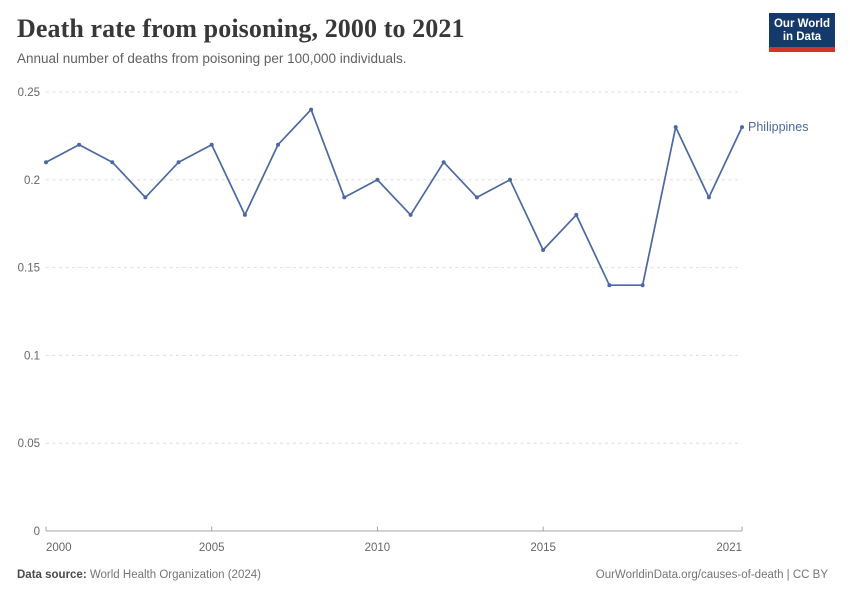 The height and width of the screenshot is (600, 850). Describe the element at coordinates (32, 181) in the screenshot. I see `y-axis-tick-label: 0.2` at that location.